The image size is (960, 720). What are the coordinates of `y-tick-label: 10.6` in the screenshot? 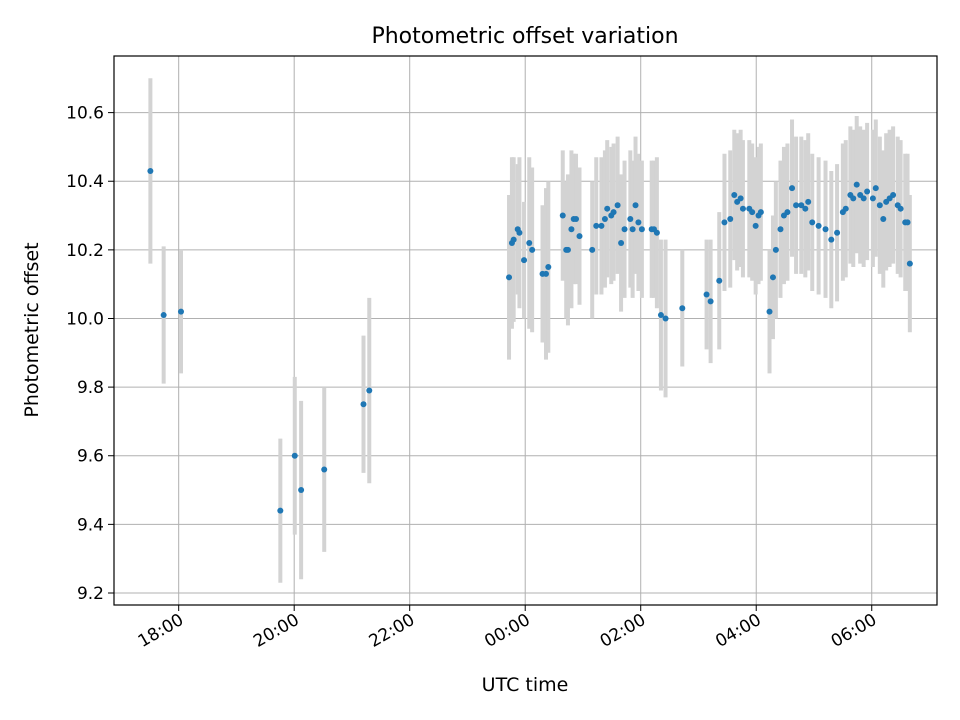 It's located at (85, 114).